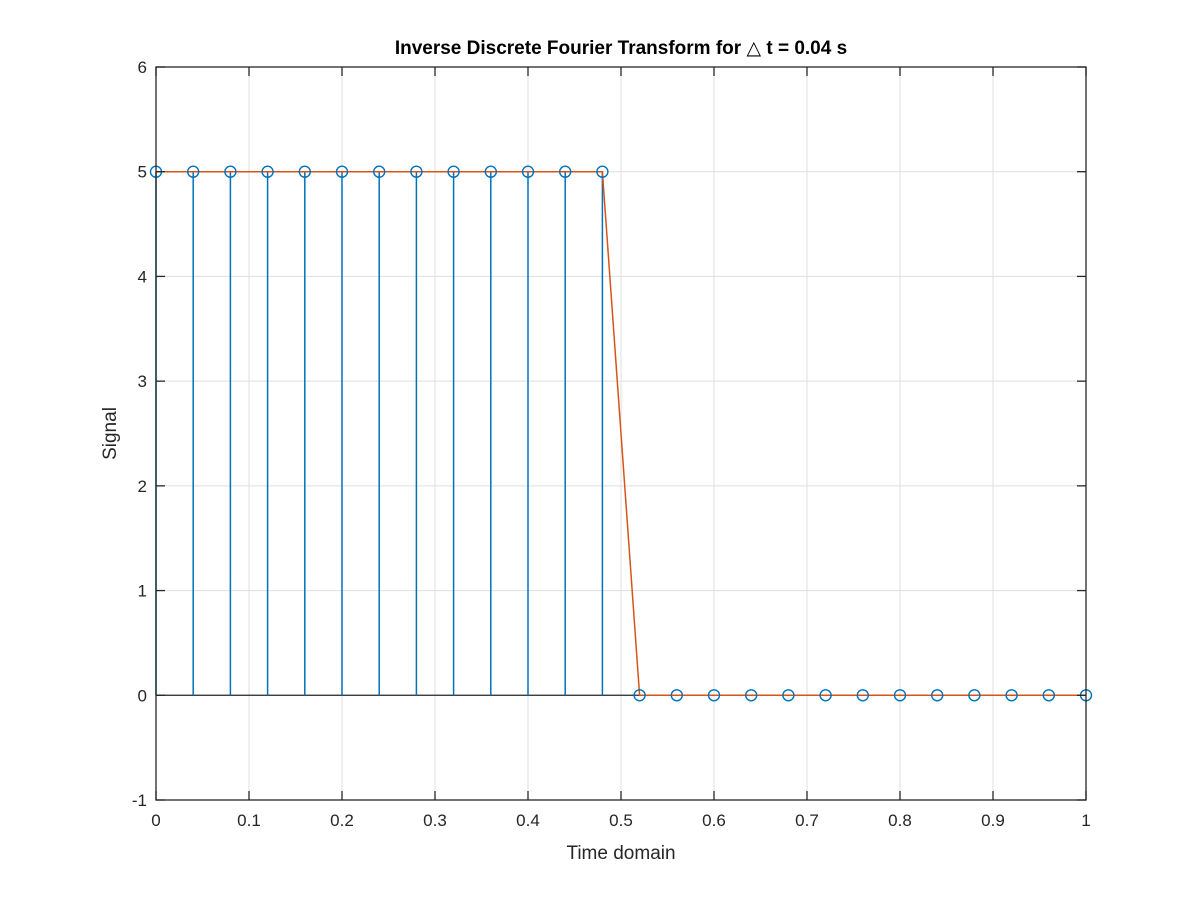  What do you see at coordinates (142, 695) in the screenshot?
I see `y-tick-label: 0` at bounding box center [142, 695].